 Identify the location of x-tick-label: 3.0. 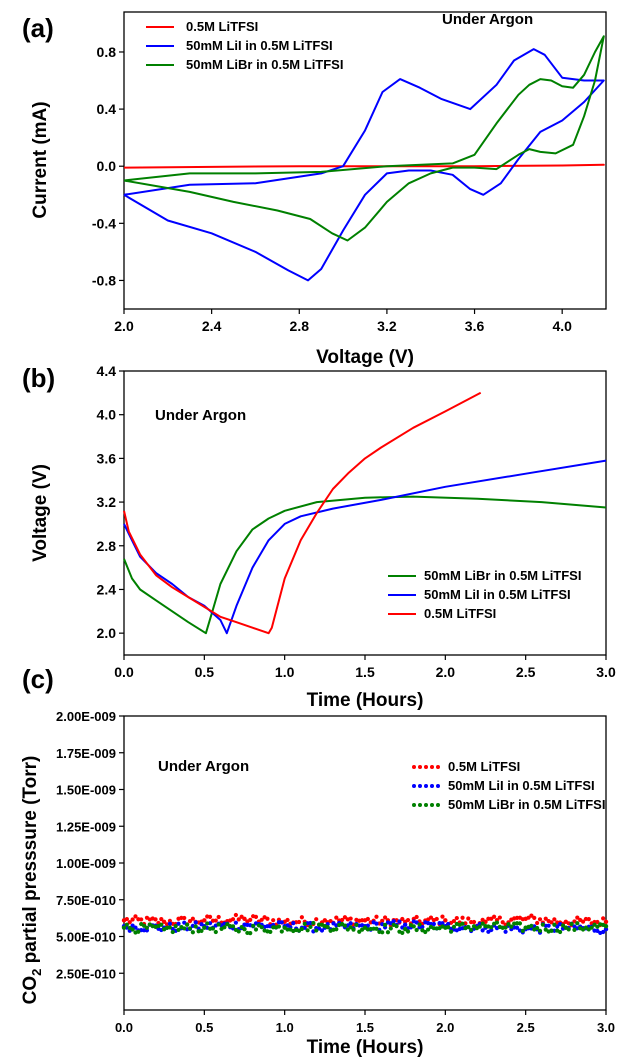
(606, 672).